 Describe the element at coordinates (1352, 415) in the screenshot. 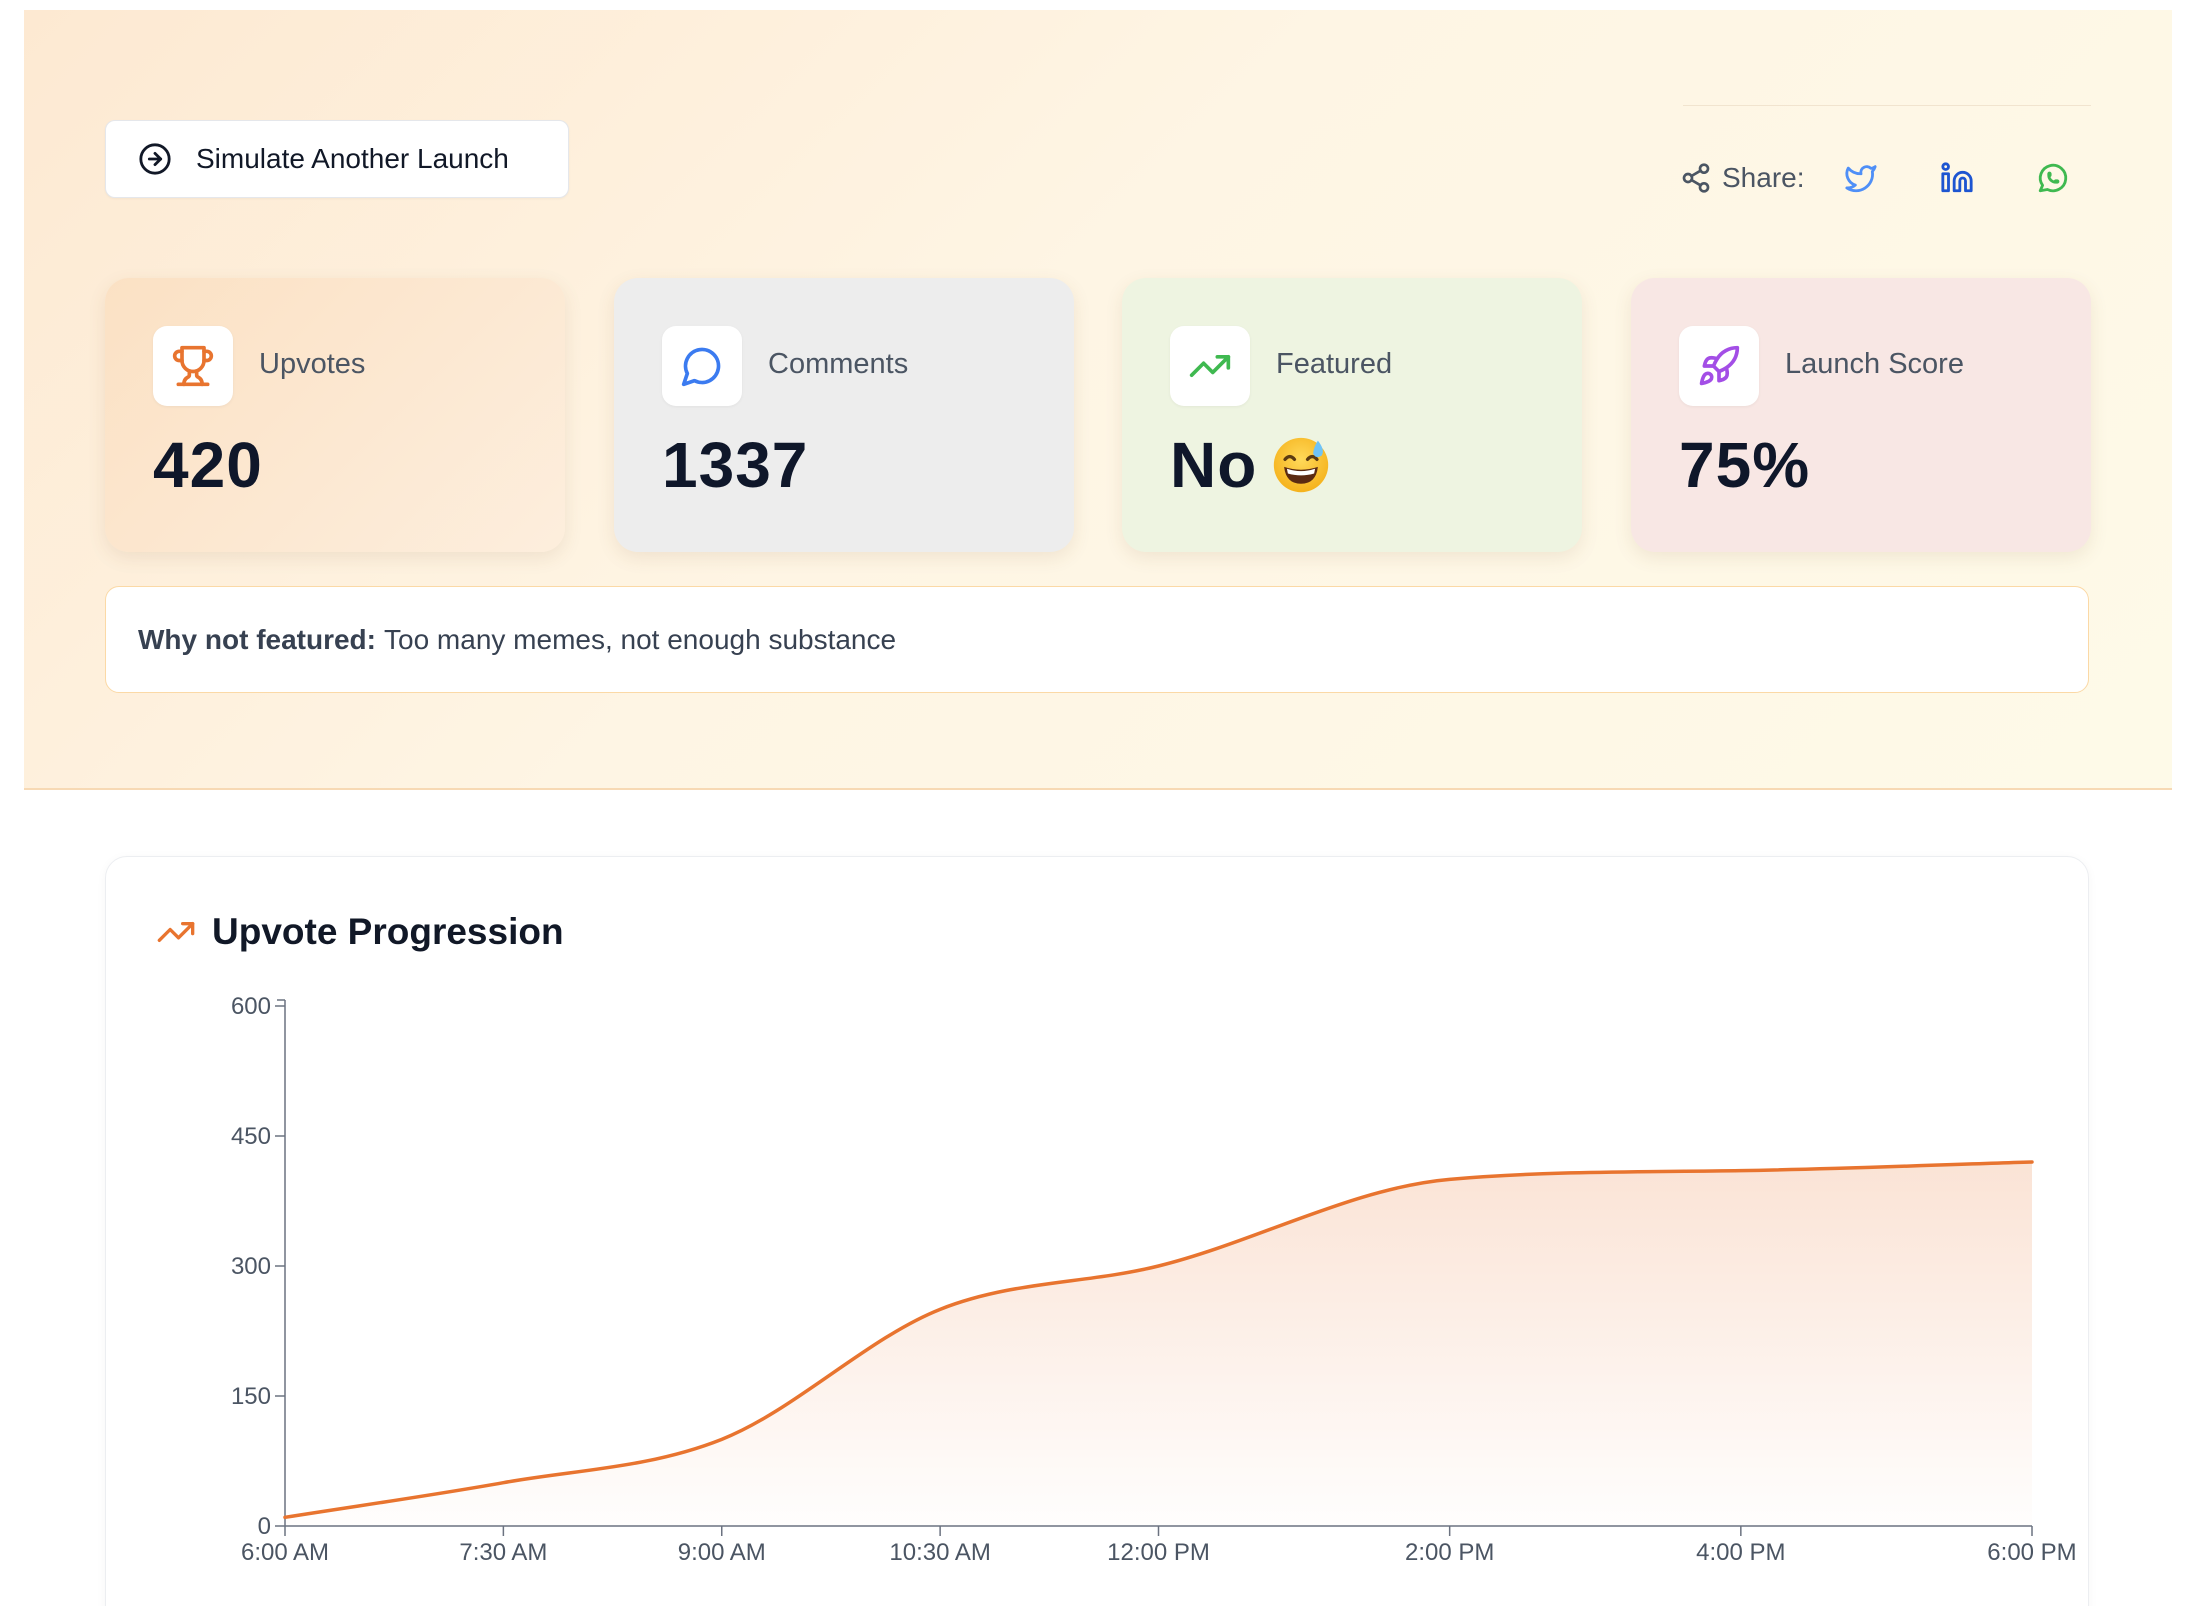

I see `featured-card: Featured No` at that location.